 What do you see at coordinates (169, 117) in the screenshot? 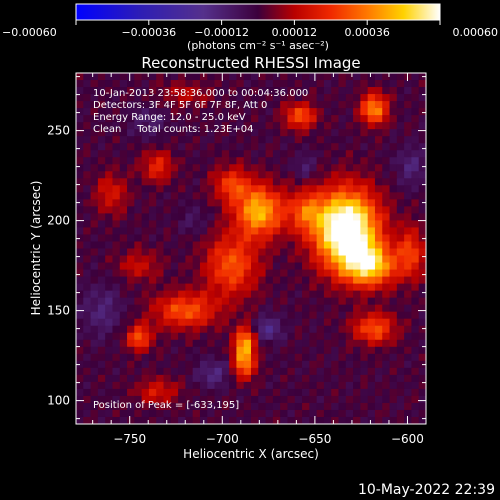
I see `annotation-energy-range: Energy Range: 12.0 - 25.0 keV` at bounding box center [169, 117].